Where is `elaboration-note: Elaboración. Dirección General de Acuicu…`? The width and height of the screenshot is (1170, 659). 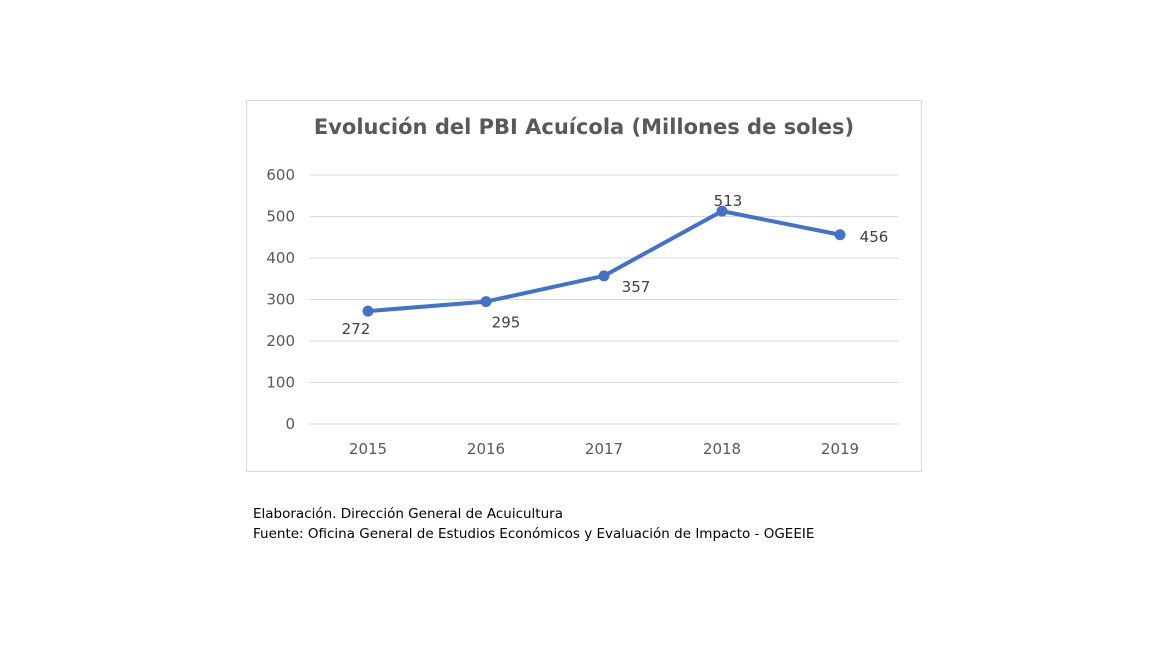 elaboration-note: Elaboración. Dirección General de Acuicu… is located at coordinates (408, 514).